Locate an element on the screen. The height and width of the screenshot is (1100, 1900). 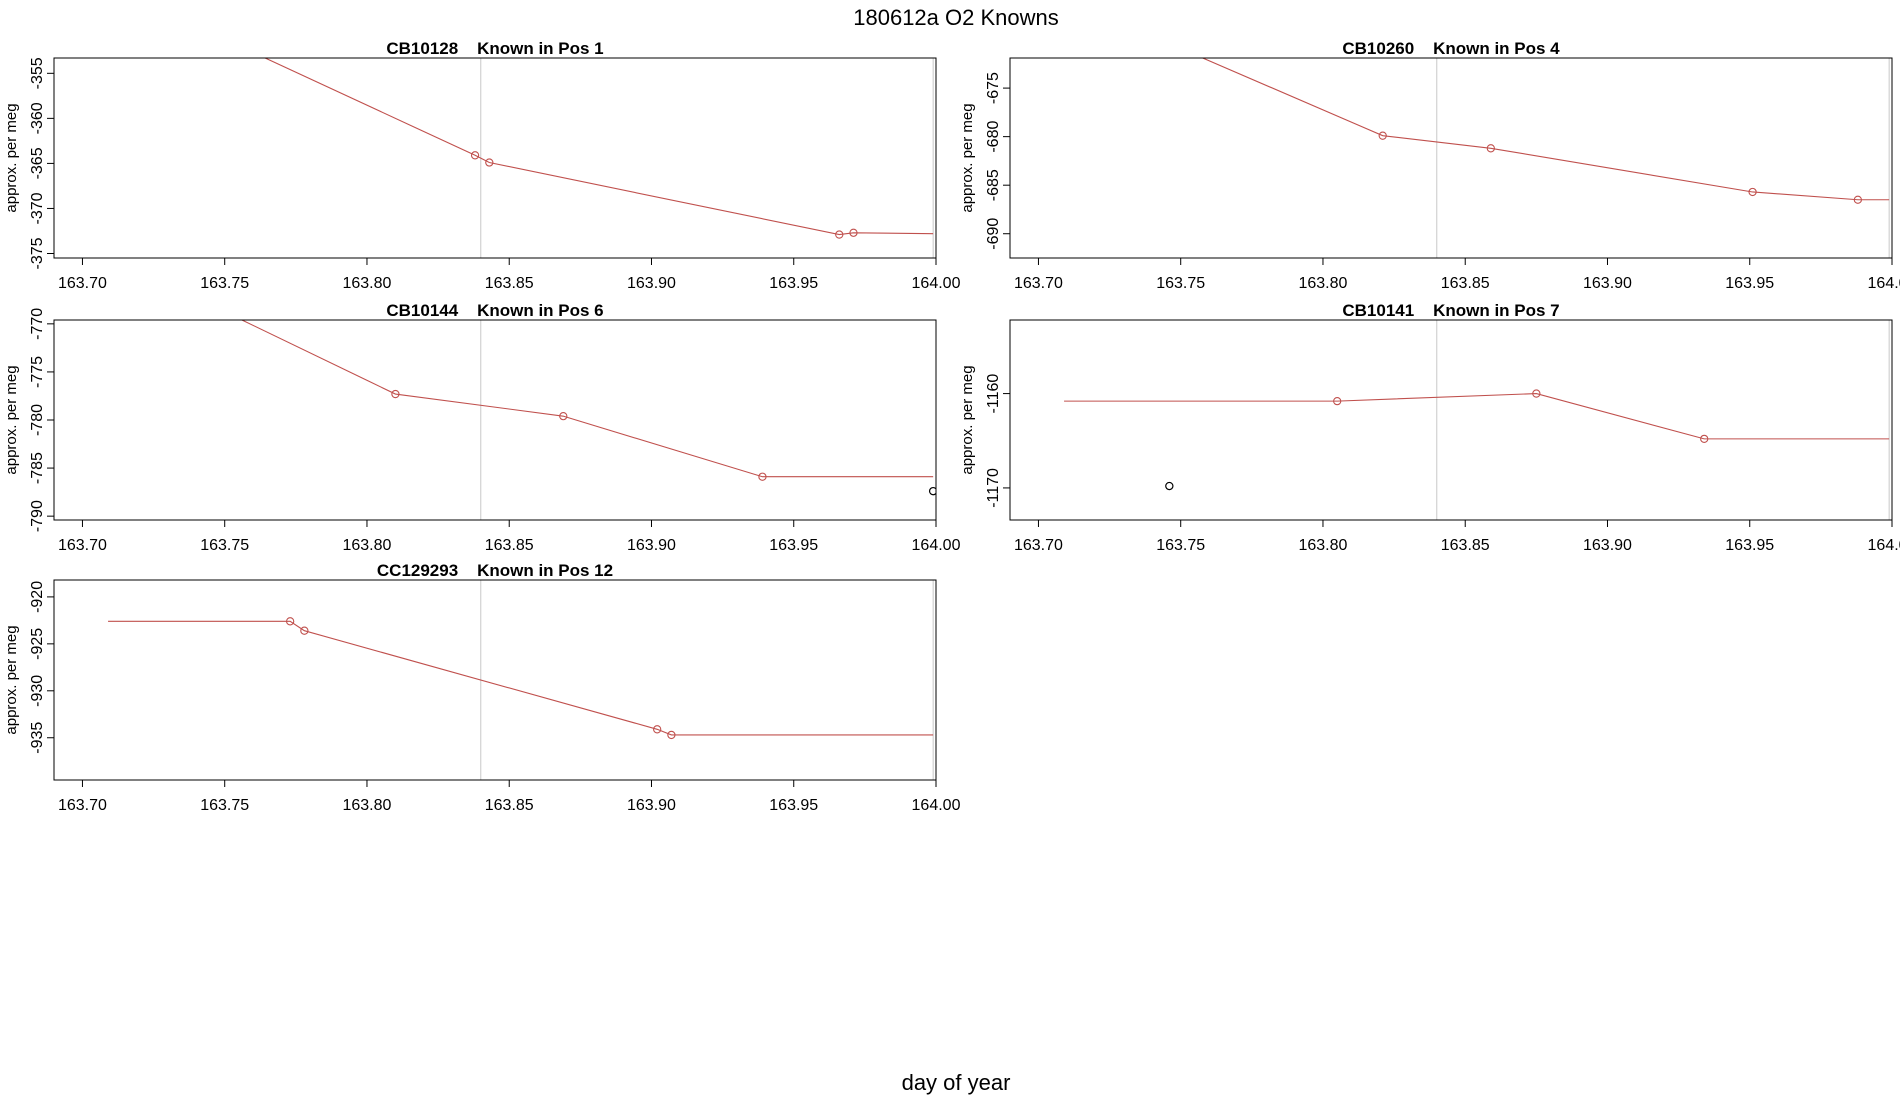
panel-title: CC129293 Known in Pos 12 is located at coordinates (495, 570).